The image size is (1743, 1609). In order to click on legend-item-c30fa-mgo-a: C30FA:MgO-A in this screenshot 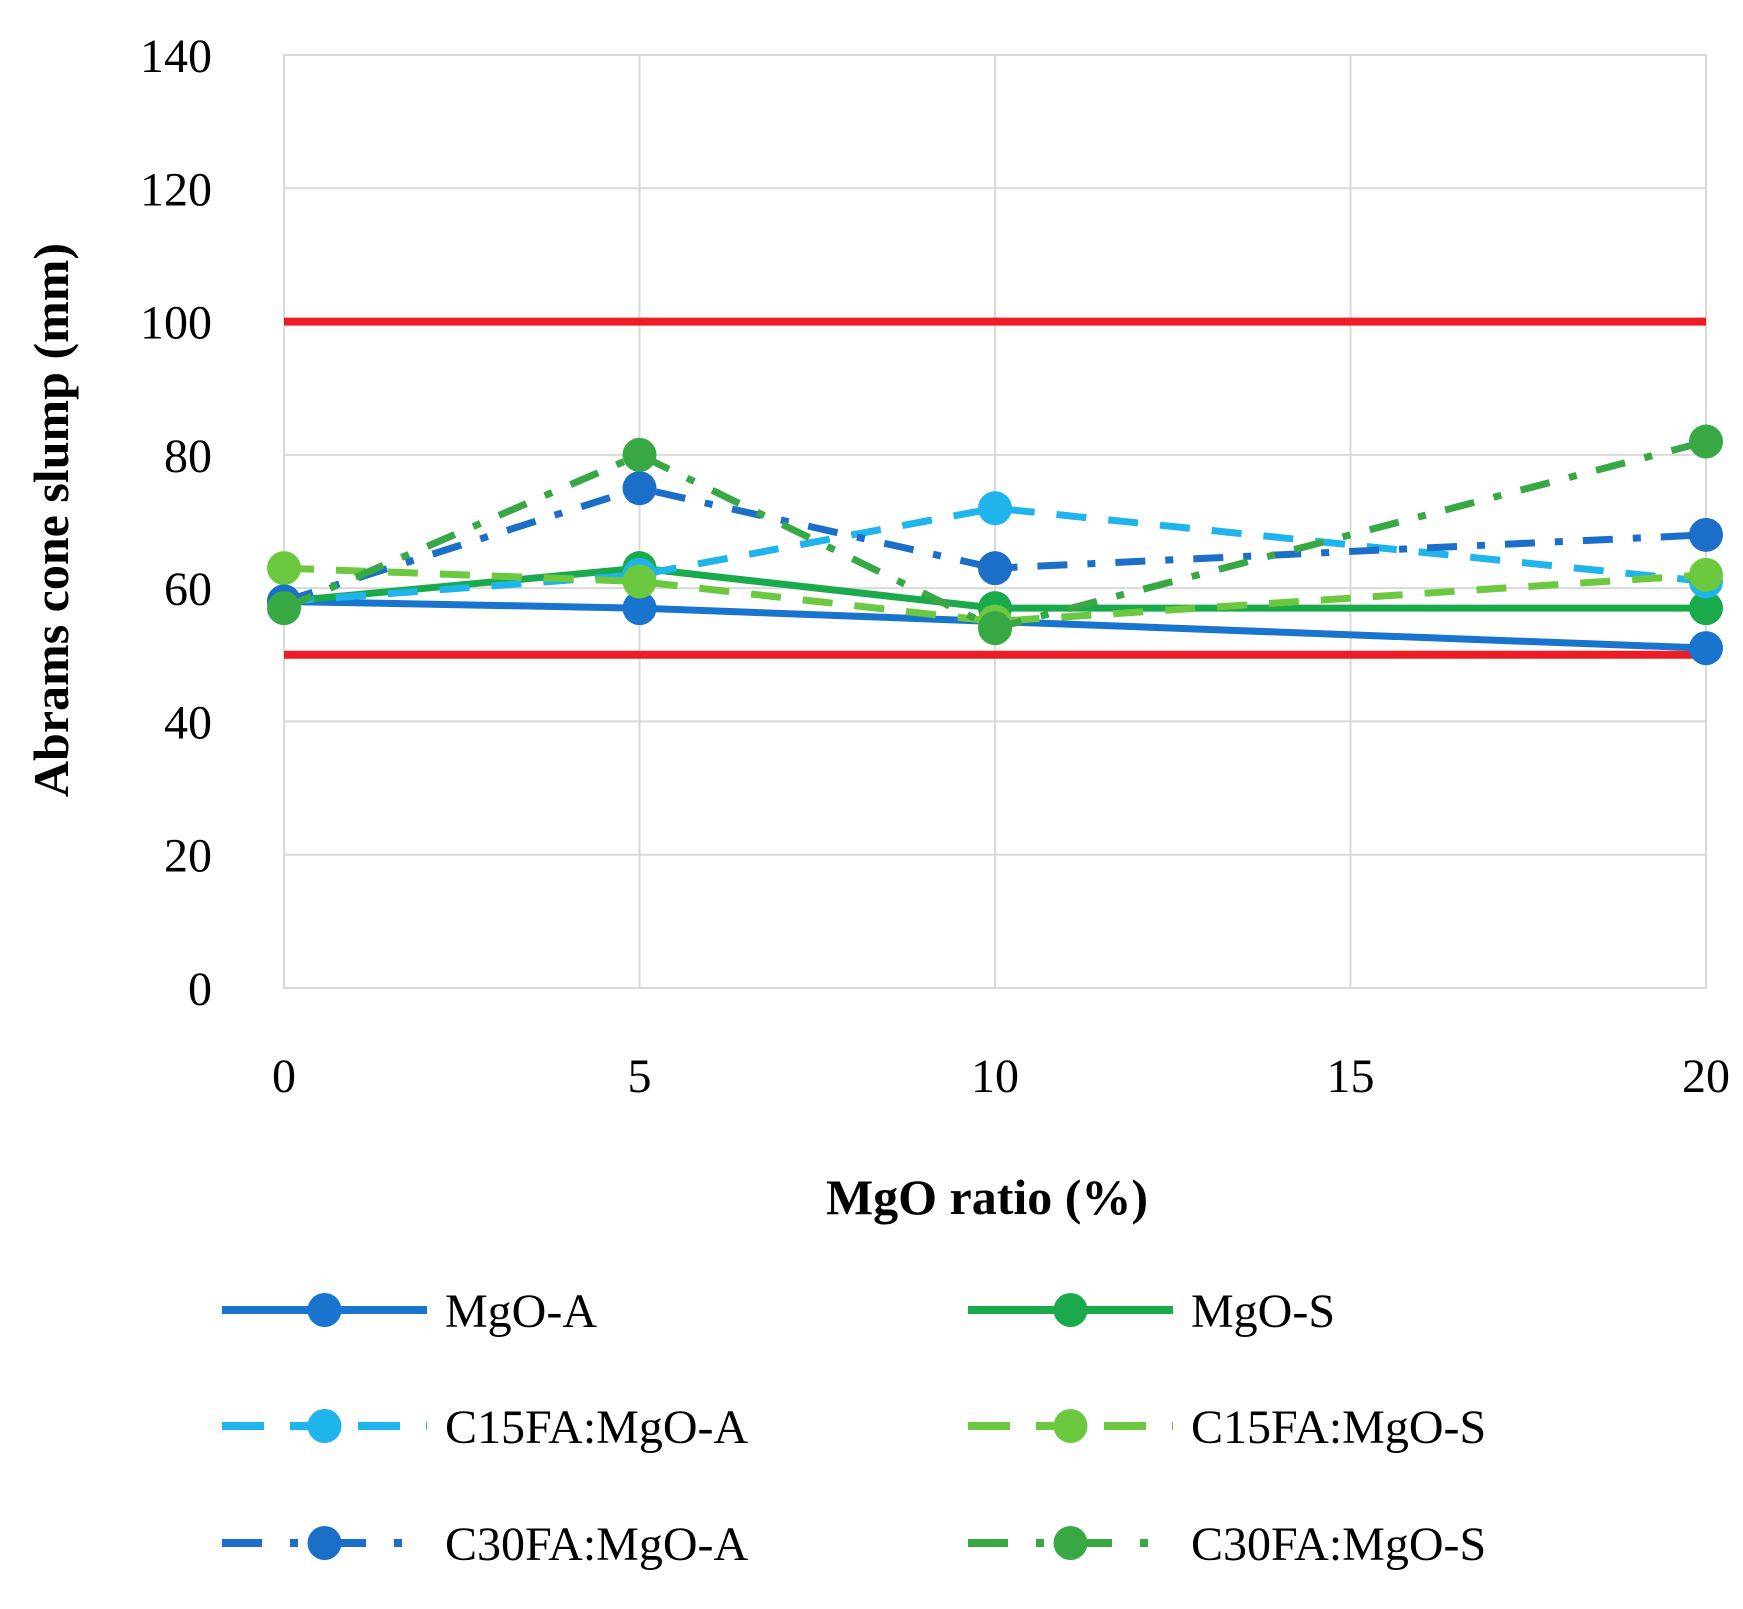, I will do `click(485, 1544)`.